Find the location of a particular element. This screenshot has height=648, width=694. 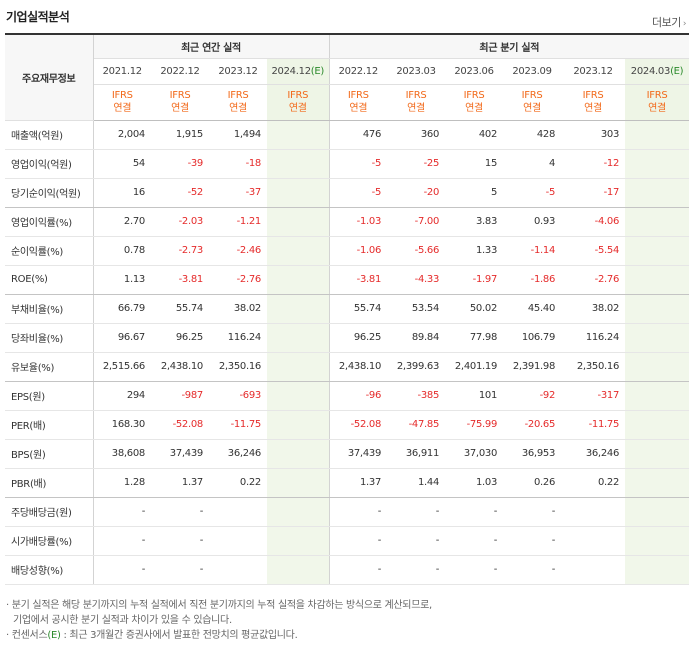

value-cell: 1.33 is located at coordinates (474, 251).